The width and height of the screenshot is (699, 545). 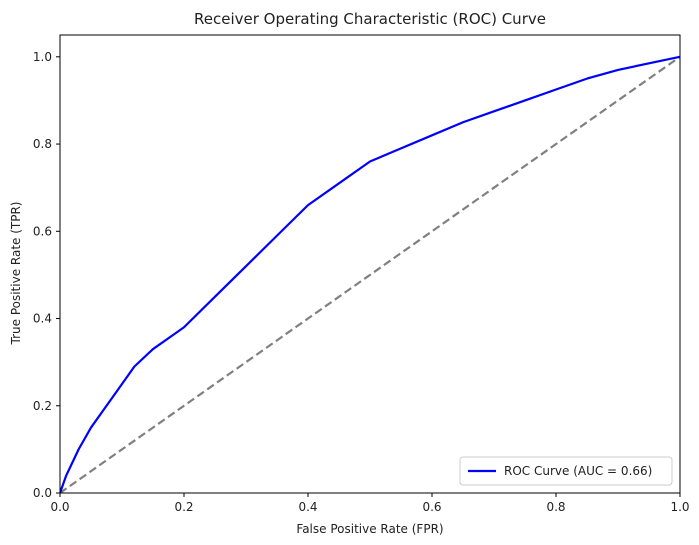 What do you see at coordinates (42, 231) in the screenshot?
I see `y-tick-label: 0.6` at bounding box center [42, 231].